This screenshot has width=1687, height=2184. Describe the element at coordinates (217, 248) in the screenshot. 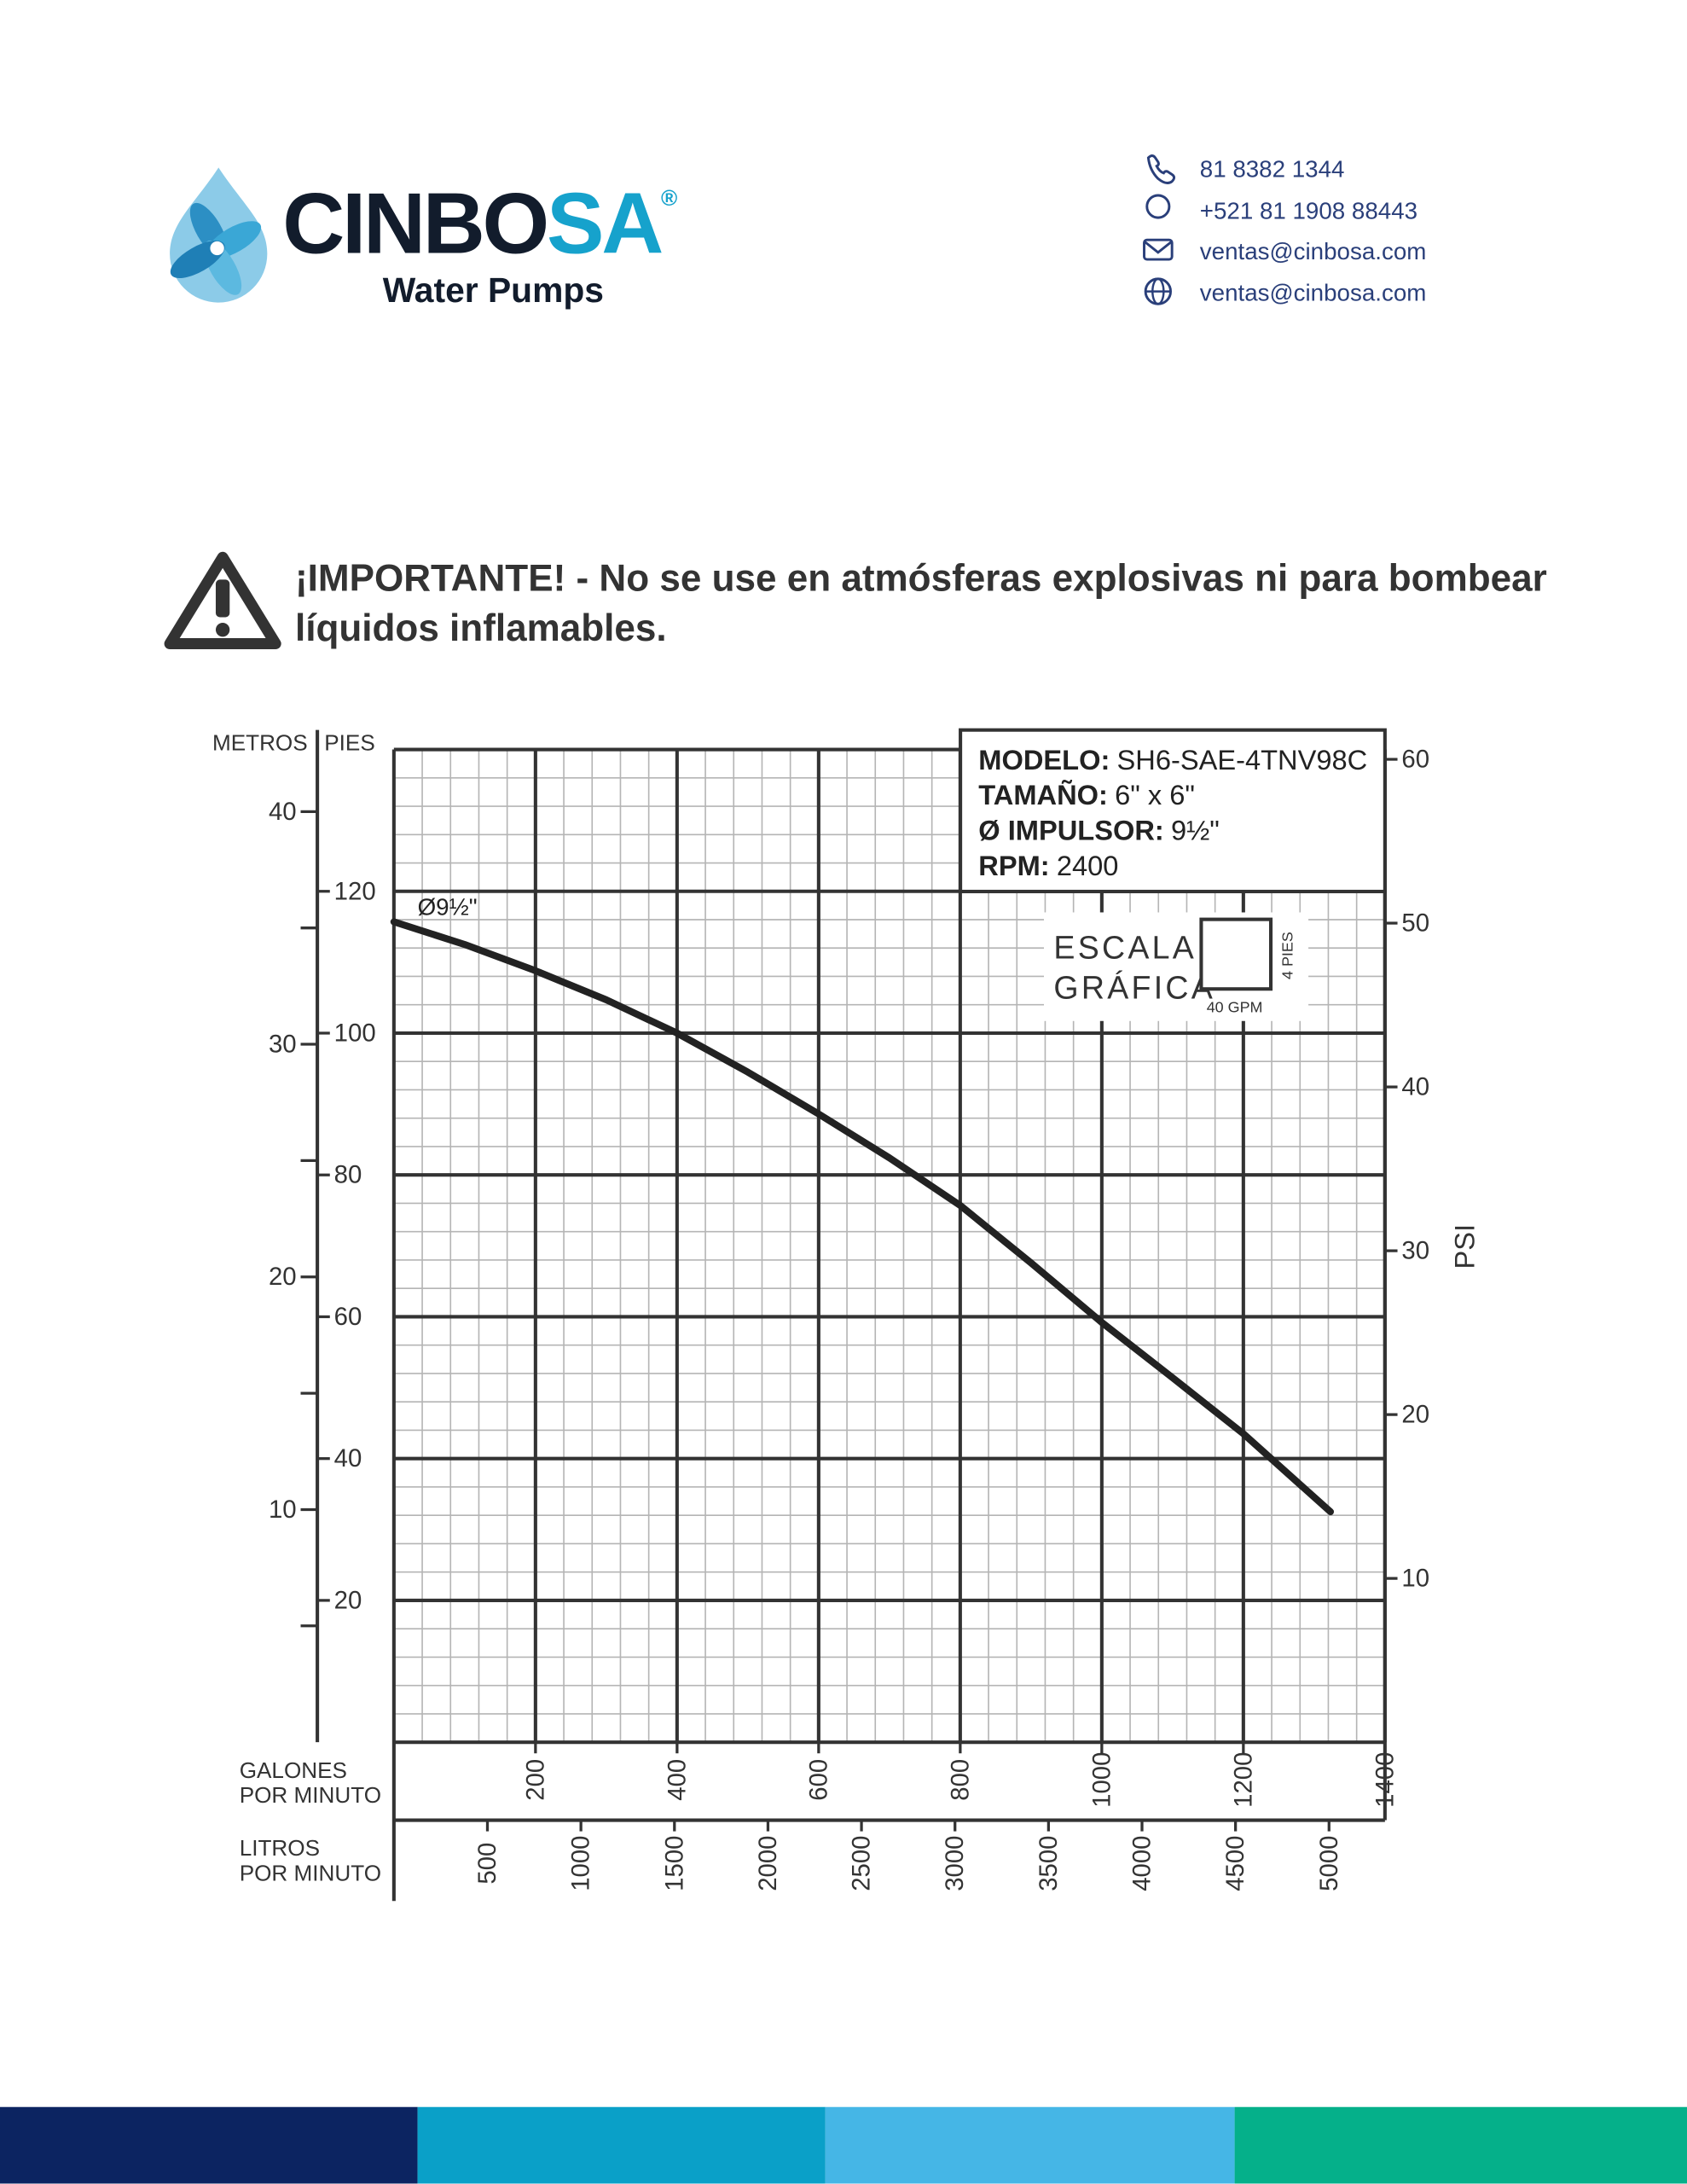

I see `logo-center` at that location.